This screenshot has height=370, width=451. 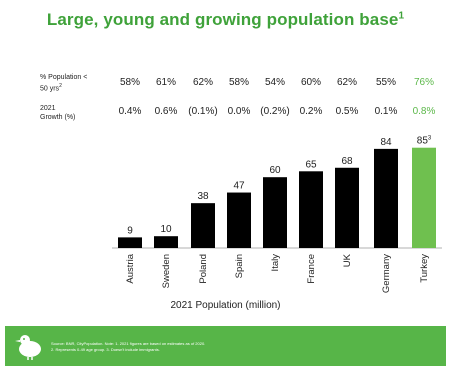 What do you see at coordinates (424, 197) in the screenshot?
I see `bar-turkey` at bounding box center [424, 197].